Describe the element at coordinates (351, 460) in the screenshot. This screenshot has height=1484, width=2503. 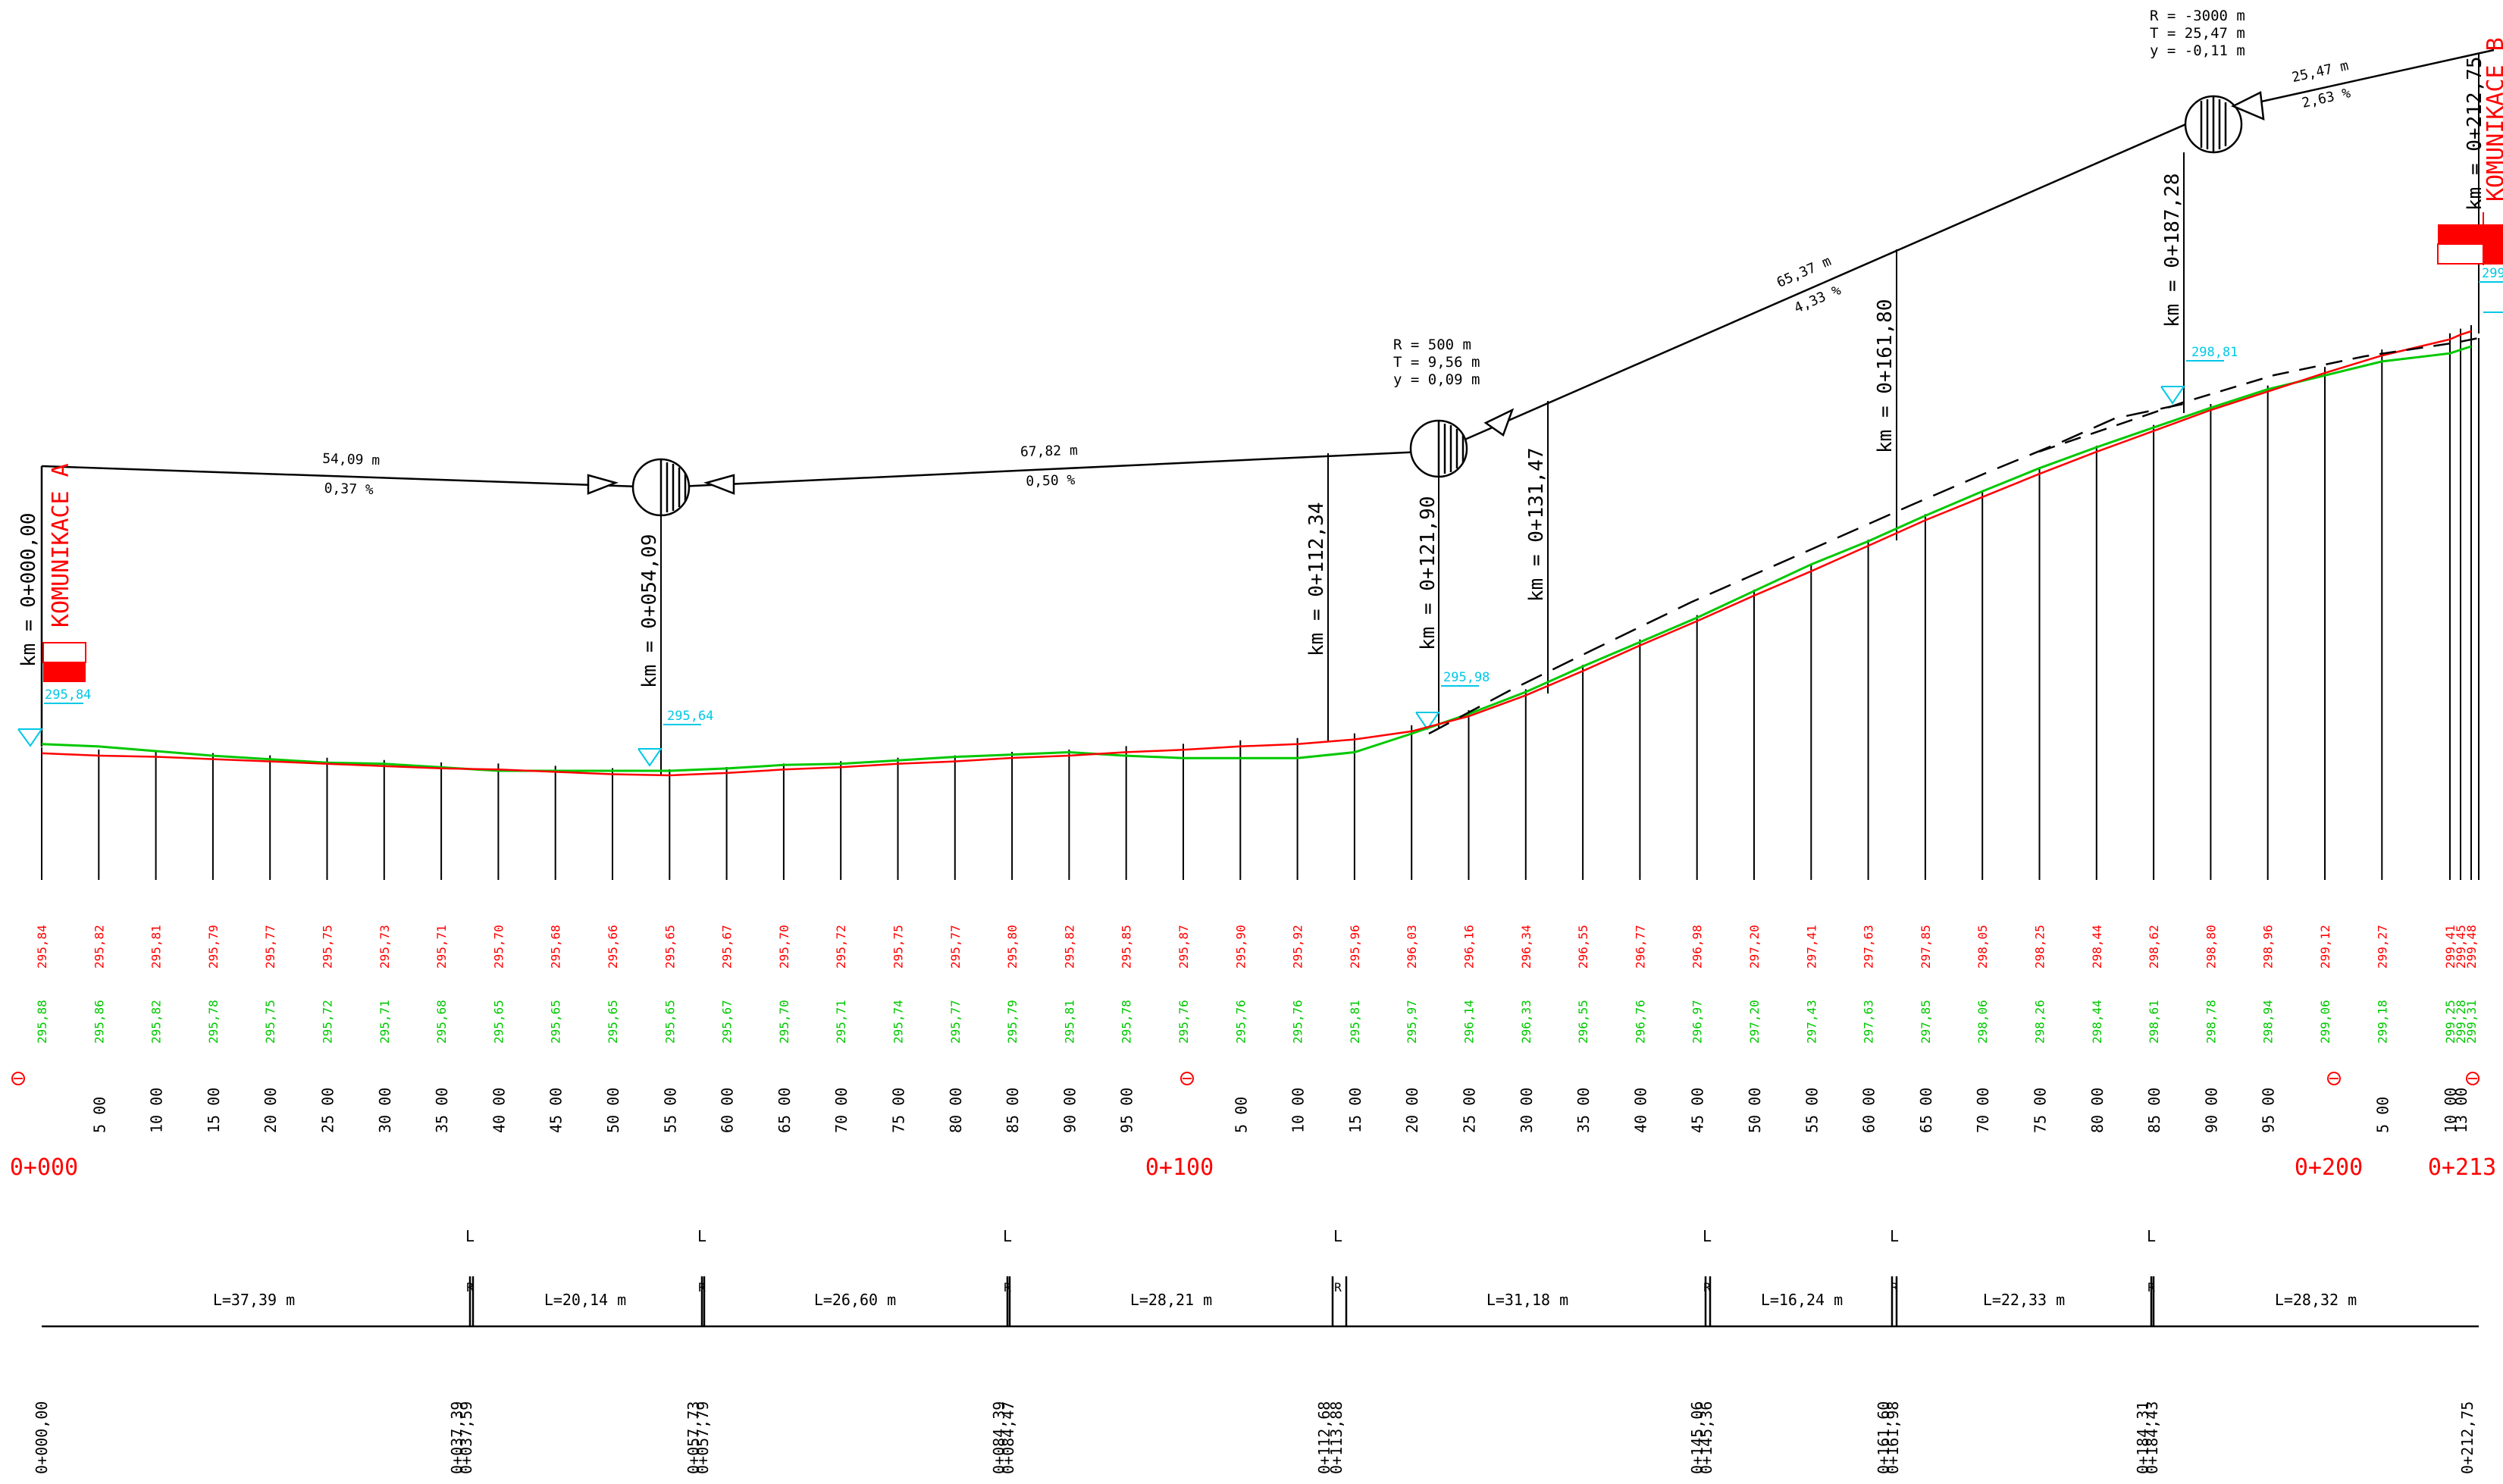
I see `segment-length: 54,09 m` at that location.